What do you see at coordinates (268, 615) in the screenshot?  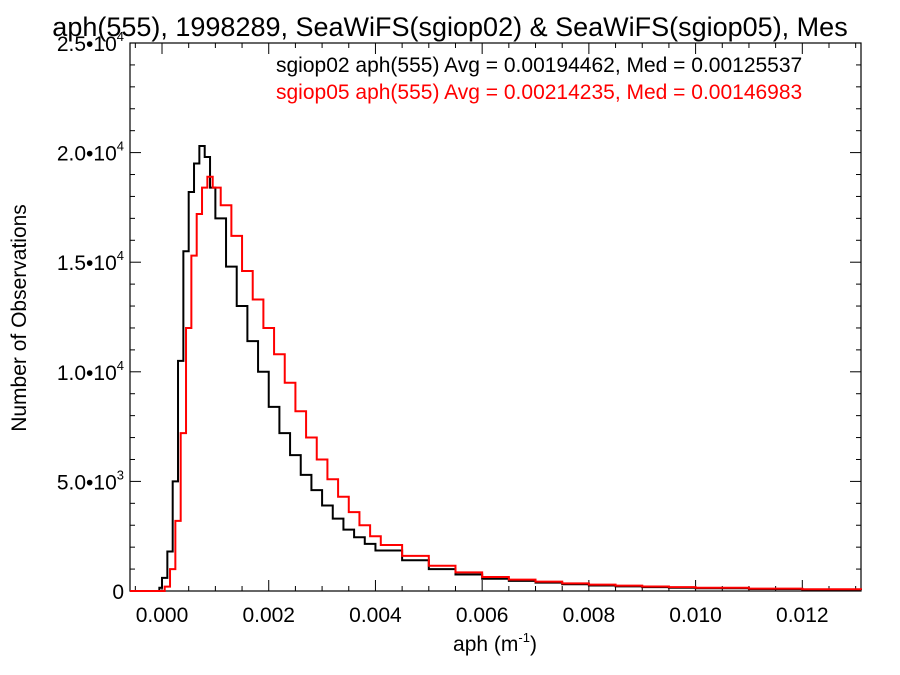 I see `x-tick-label: 0.002` at bounding box center [268, 615].